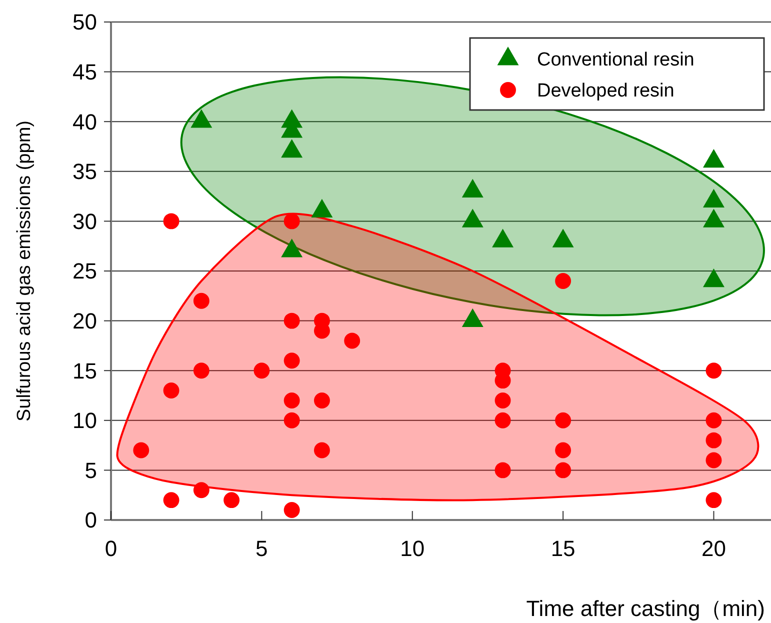  What do you see at coordinates (24, 271) in the screenshot?
I see `y-axis-title: Sulfurous acid gas emissions (ppm)` at bounding box center [24, 271].